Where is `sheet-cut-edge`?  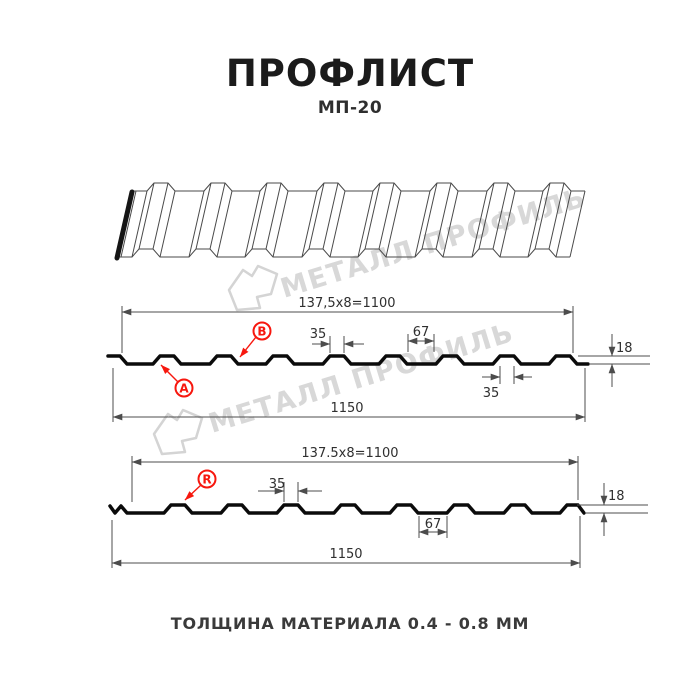 sheet-cut-edge is located at coordinates (124, 225).